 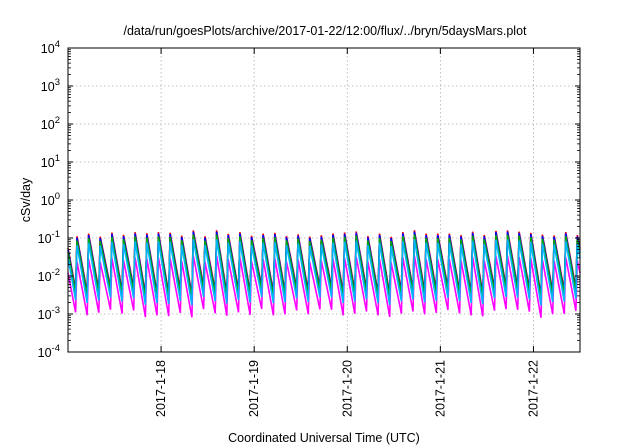 I want to click on y-tick-label: 10¹, so click(x=50, y=161).